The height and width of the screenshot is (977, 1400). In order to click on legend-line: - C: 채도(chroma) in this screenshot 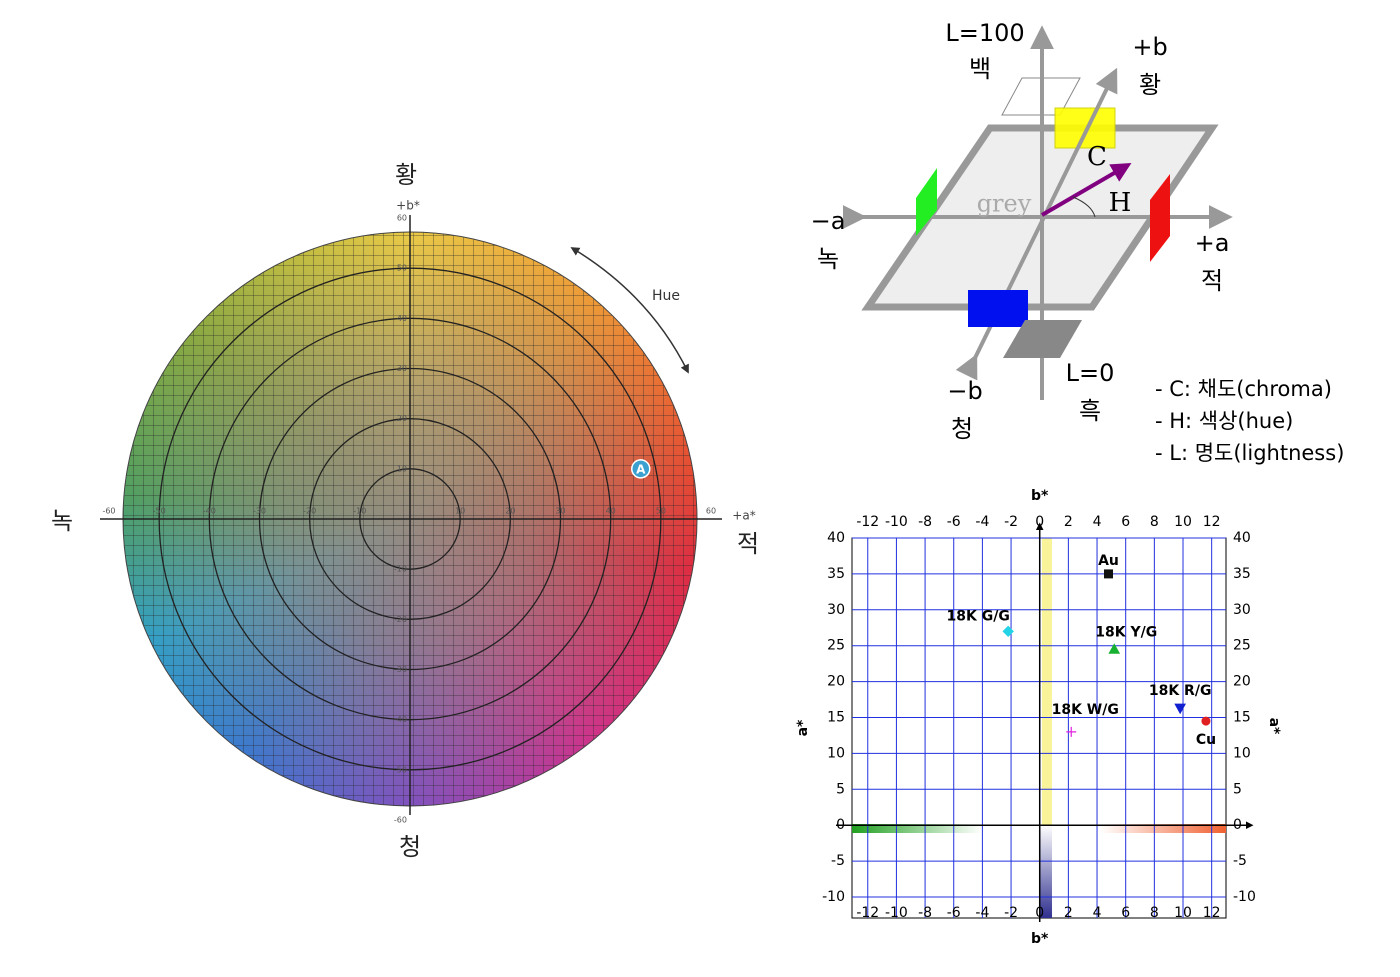, I will do `click(1243, 389)`.